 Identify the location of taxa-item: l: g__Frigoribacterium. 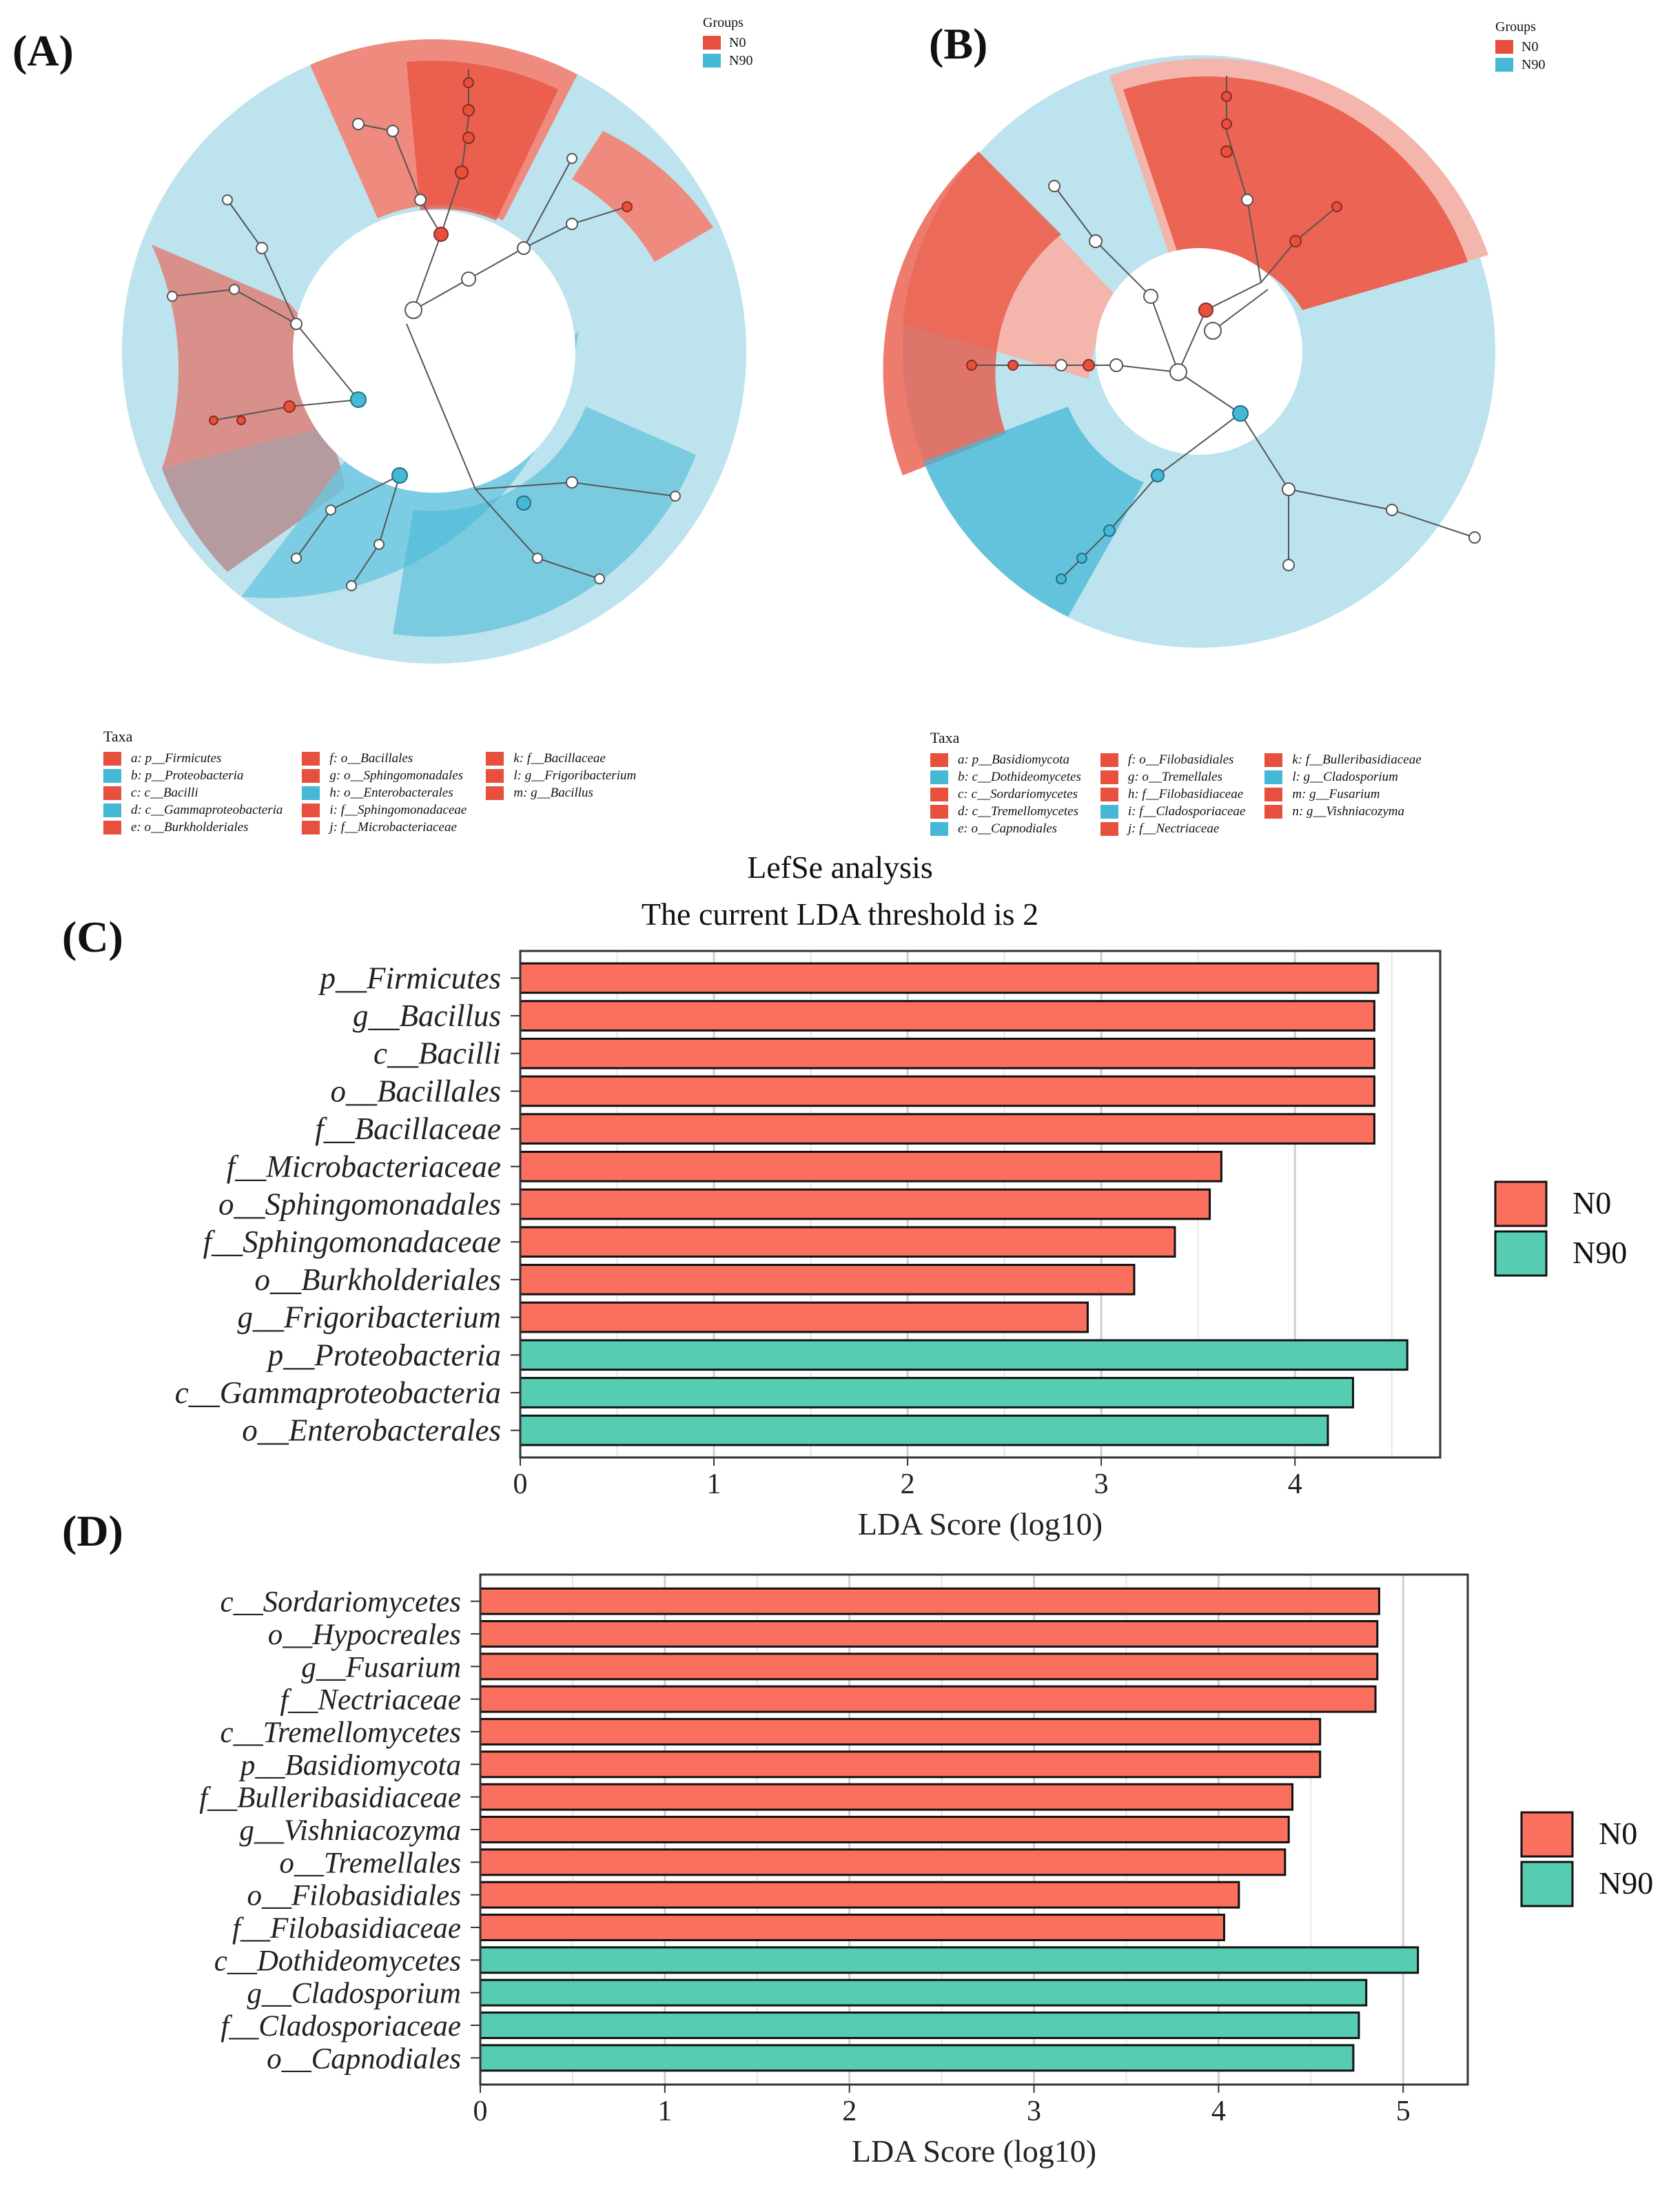
(561, 775).